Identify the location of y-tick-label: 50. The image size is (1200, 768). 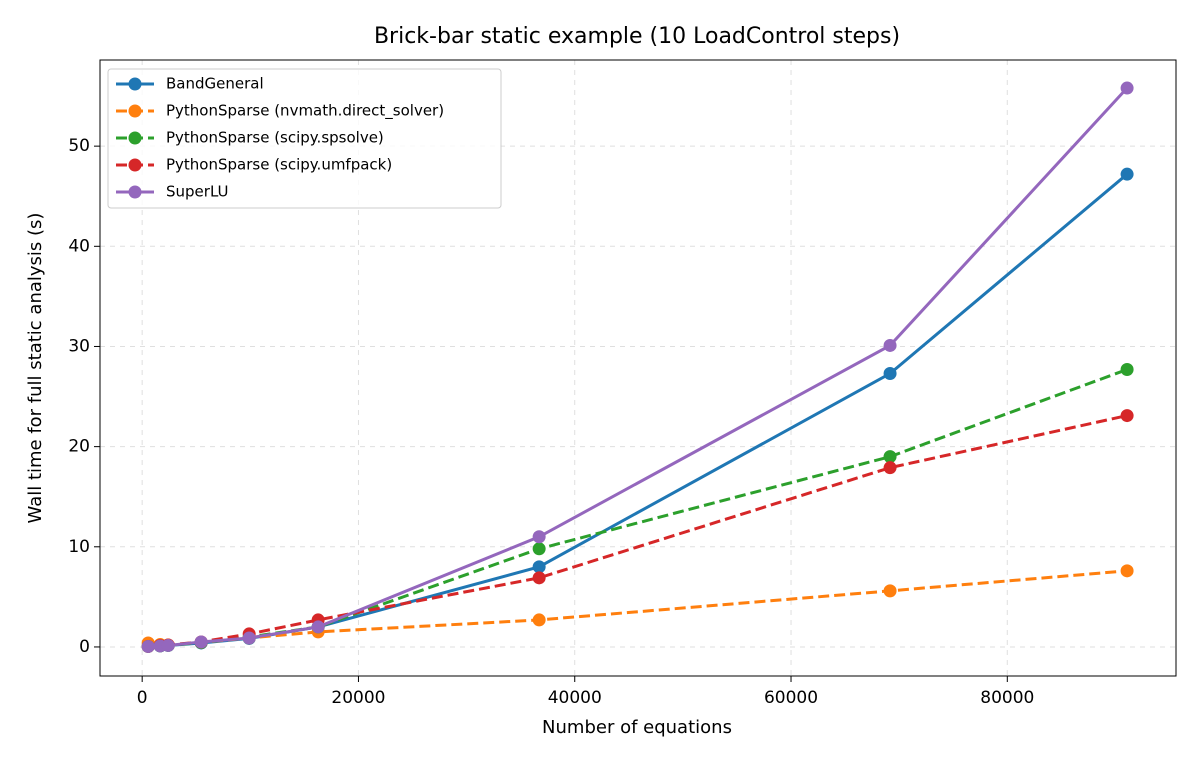
(79, 146).